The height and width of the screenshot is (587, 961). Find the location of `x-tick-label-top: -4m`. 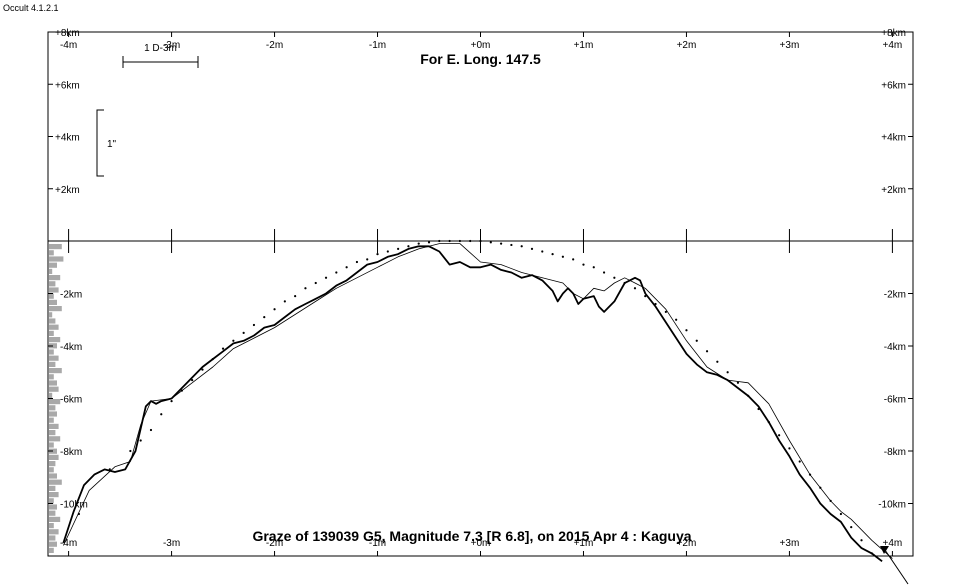

x-tick-label-top: -4m is located at coordinates (68, 45).